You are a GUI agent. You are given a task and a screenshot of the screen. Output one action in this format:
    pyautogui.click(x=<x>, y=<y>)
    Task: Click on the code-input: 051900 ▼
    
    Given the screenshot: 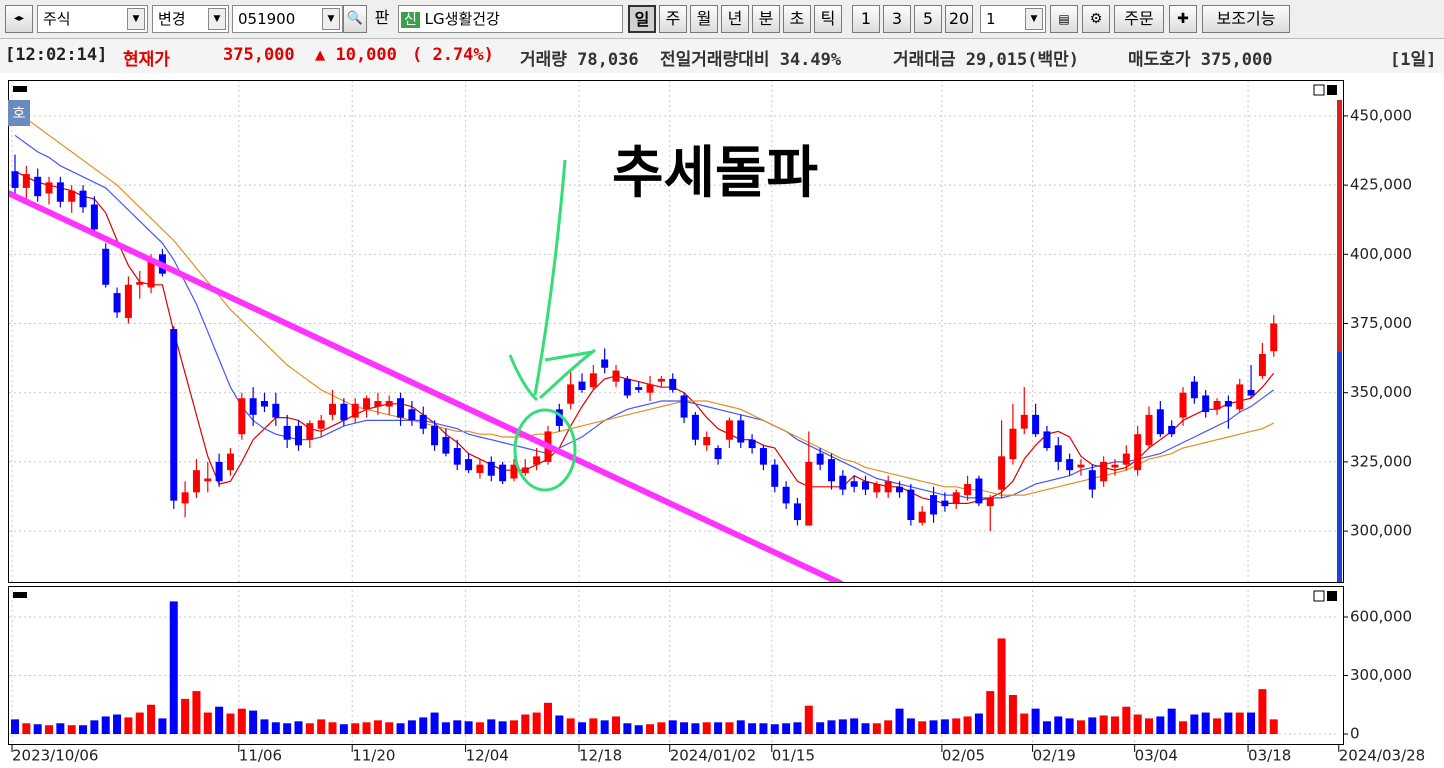 What is the action you would take?
    pyautogui.click(x=287, y=19)
    